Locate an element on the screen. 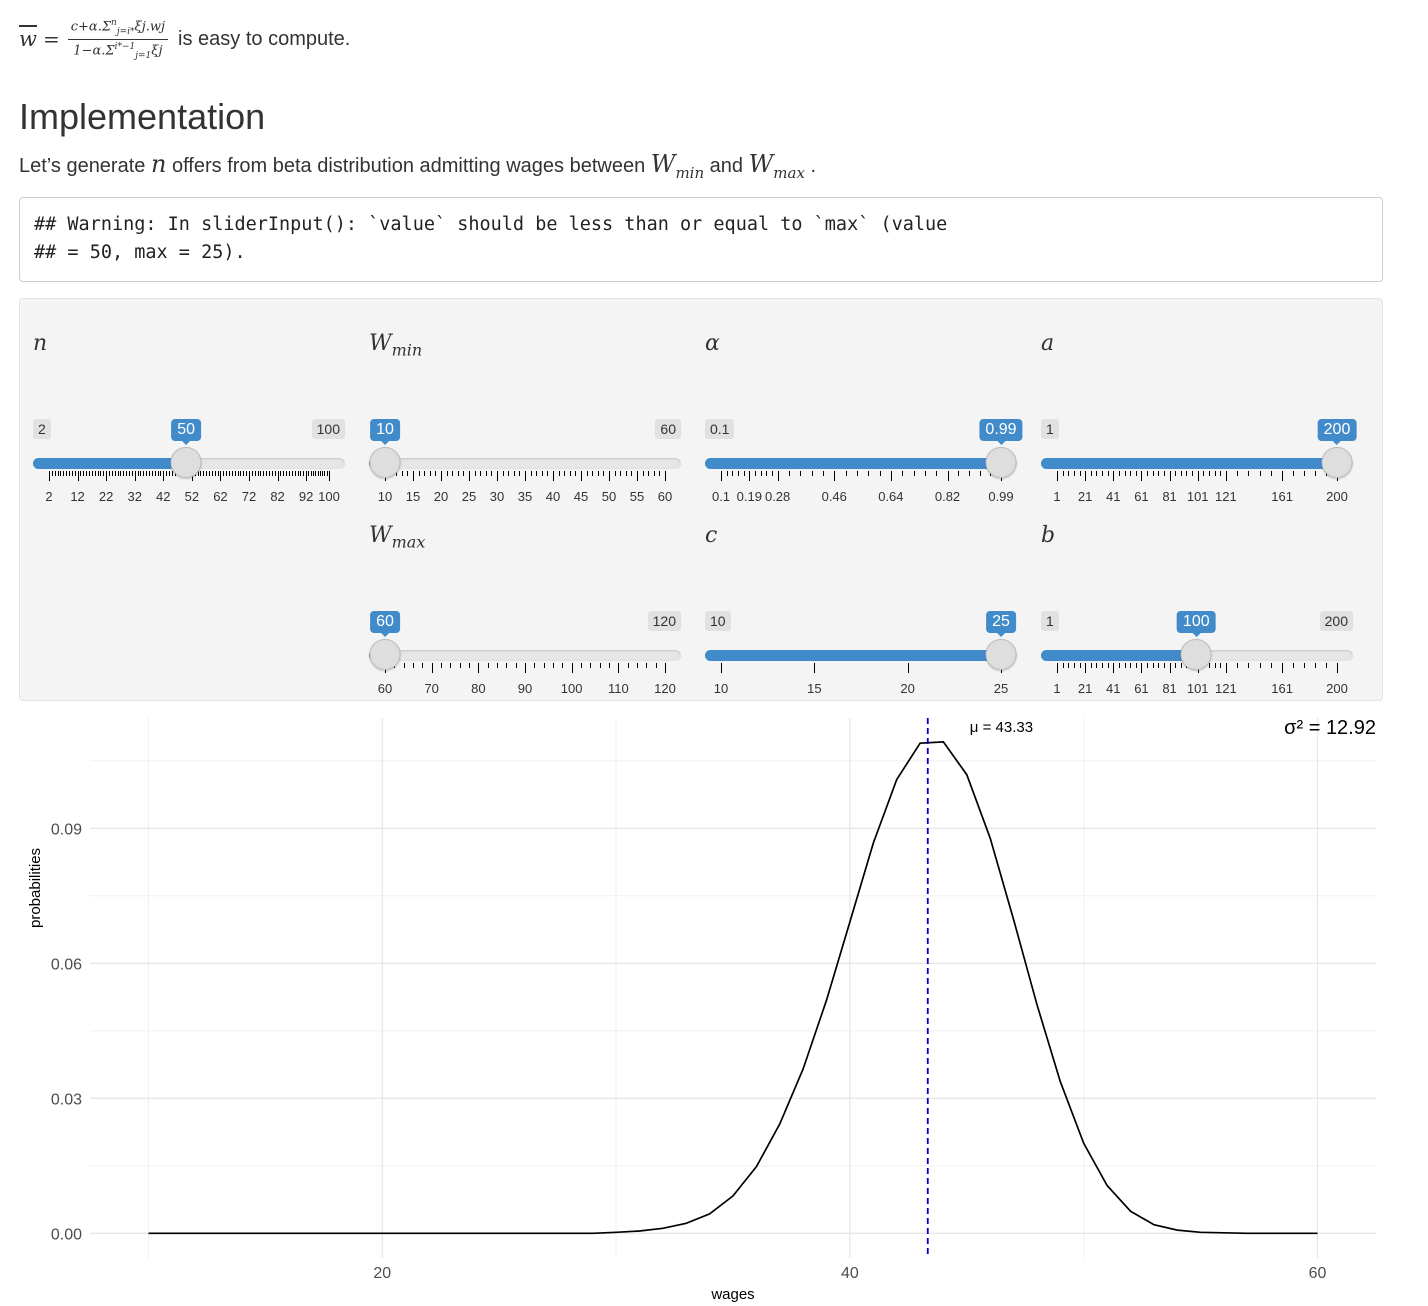 The height and width of the screenshot is (1306, 1428). slider-wmin-handle is located at coordinates (385, 462).